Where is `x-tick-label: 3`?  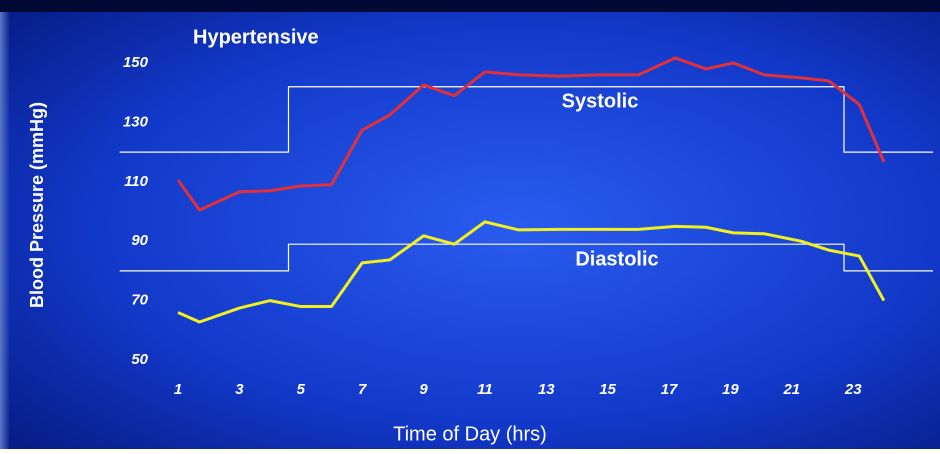
x-tick-label: 3 is located at coordinates (239, 389).